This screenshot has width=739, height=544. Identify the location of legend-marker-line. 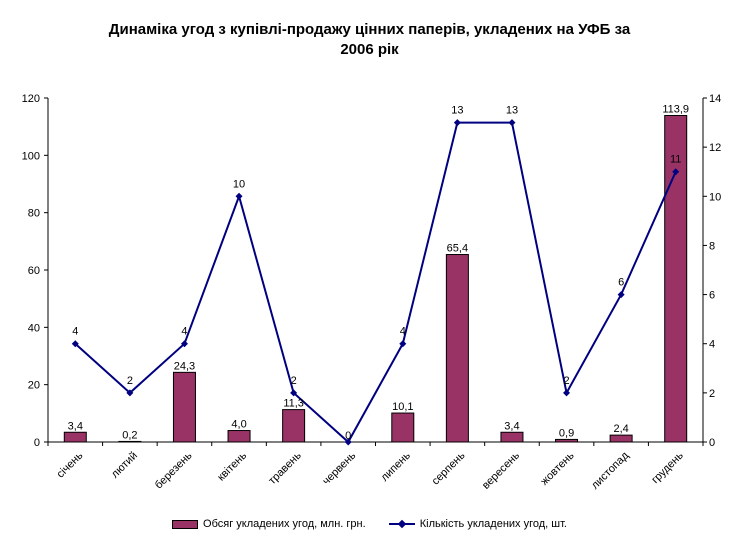
(401, 524).